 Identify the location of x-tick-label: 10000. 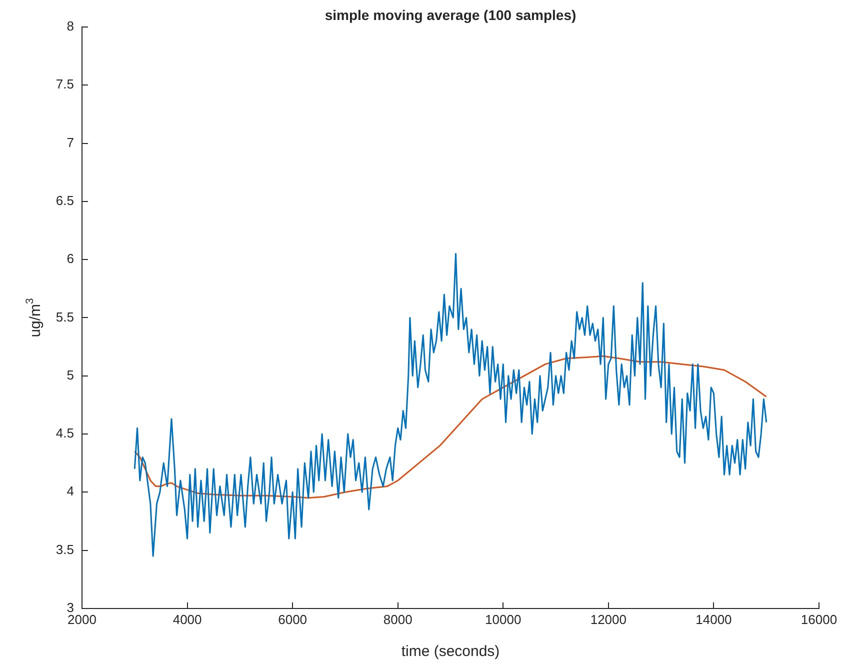
(503, 619).